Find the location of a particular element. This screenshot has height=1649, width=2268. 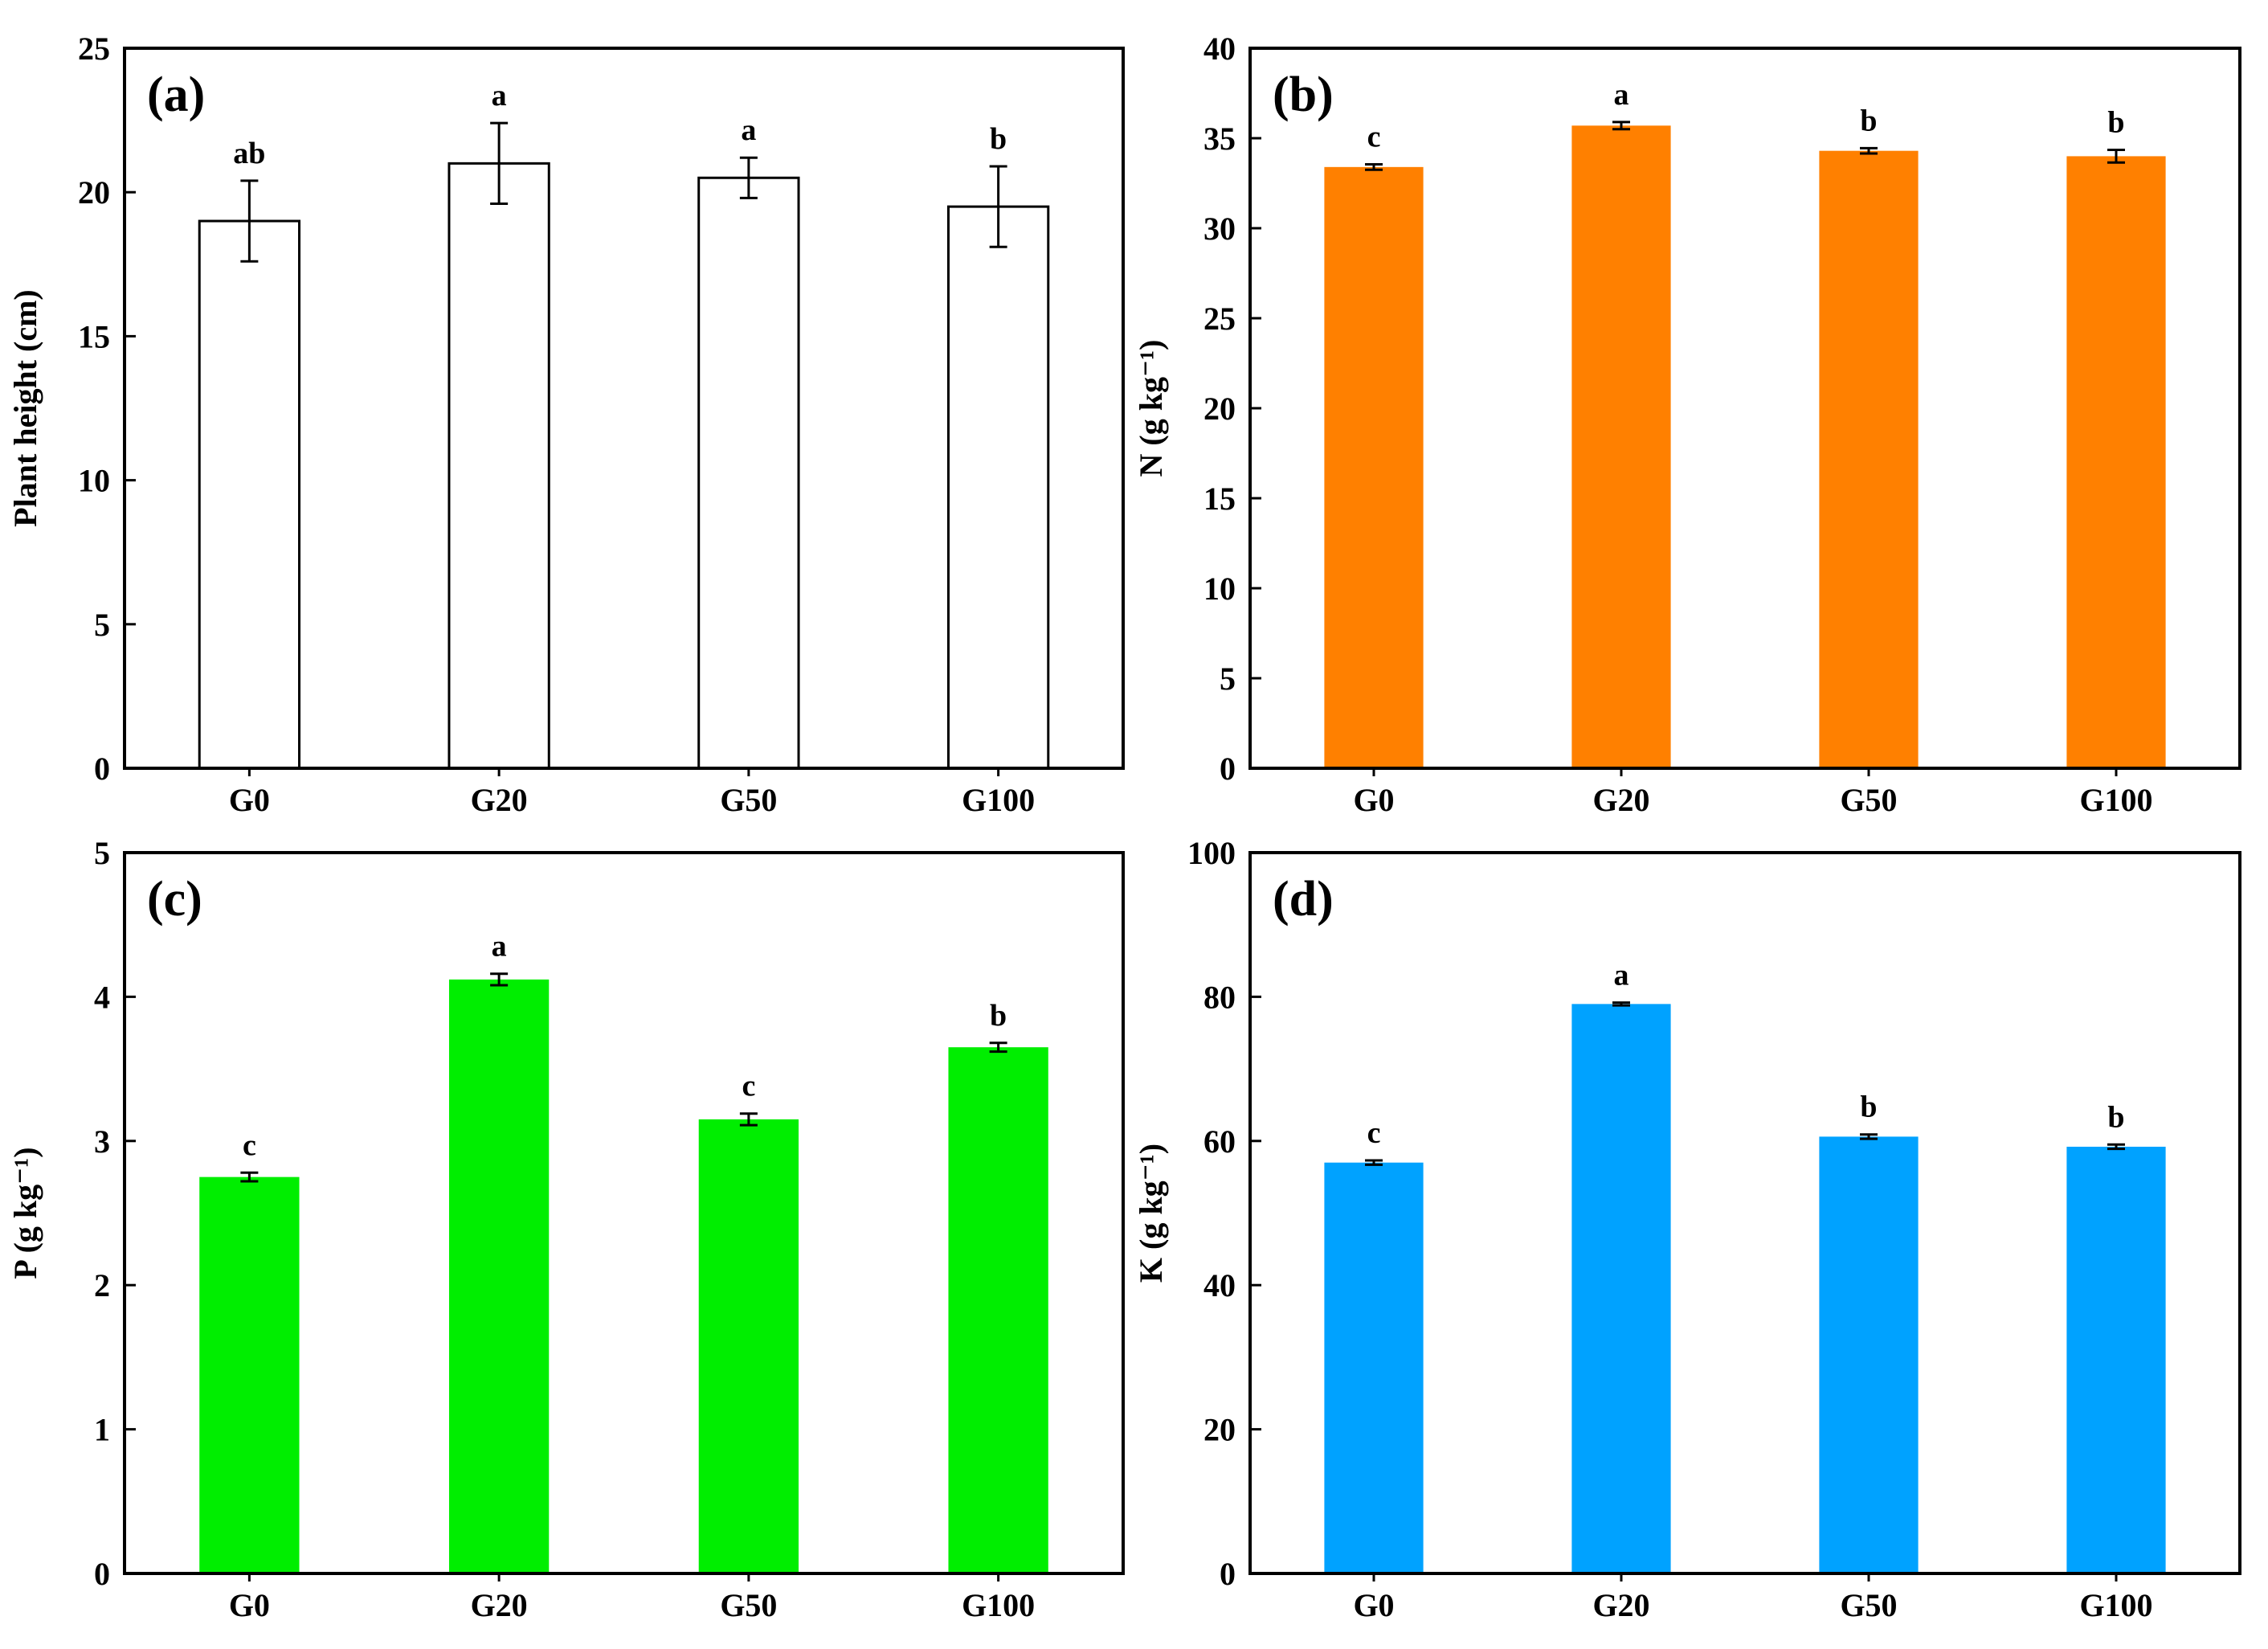

y-tick-label-b-1: 5 is located at coordinates (1228, 679).